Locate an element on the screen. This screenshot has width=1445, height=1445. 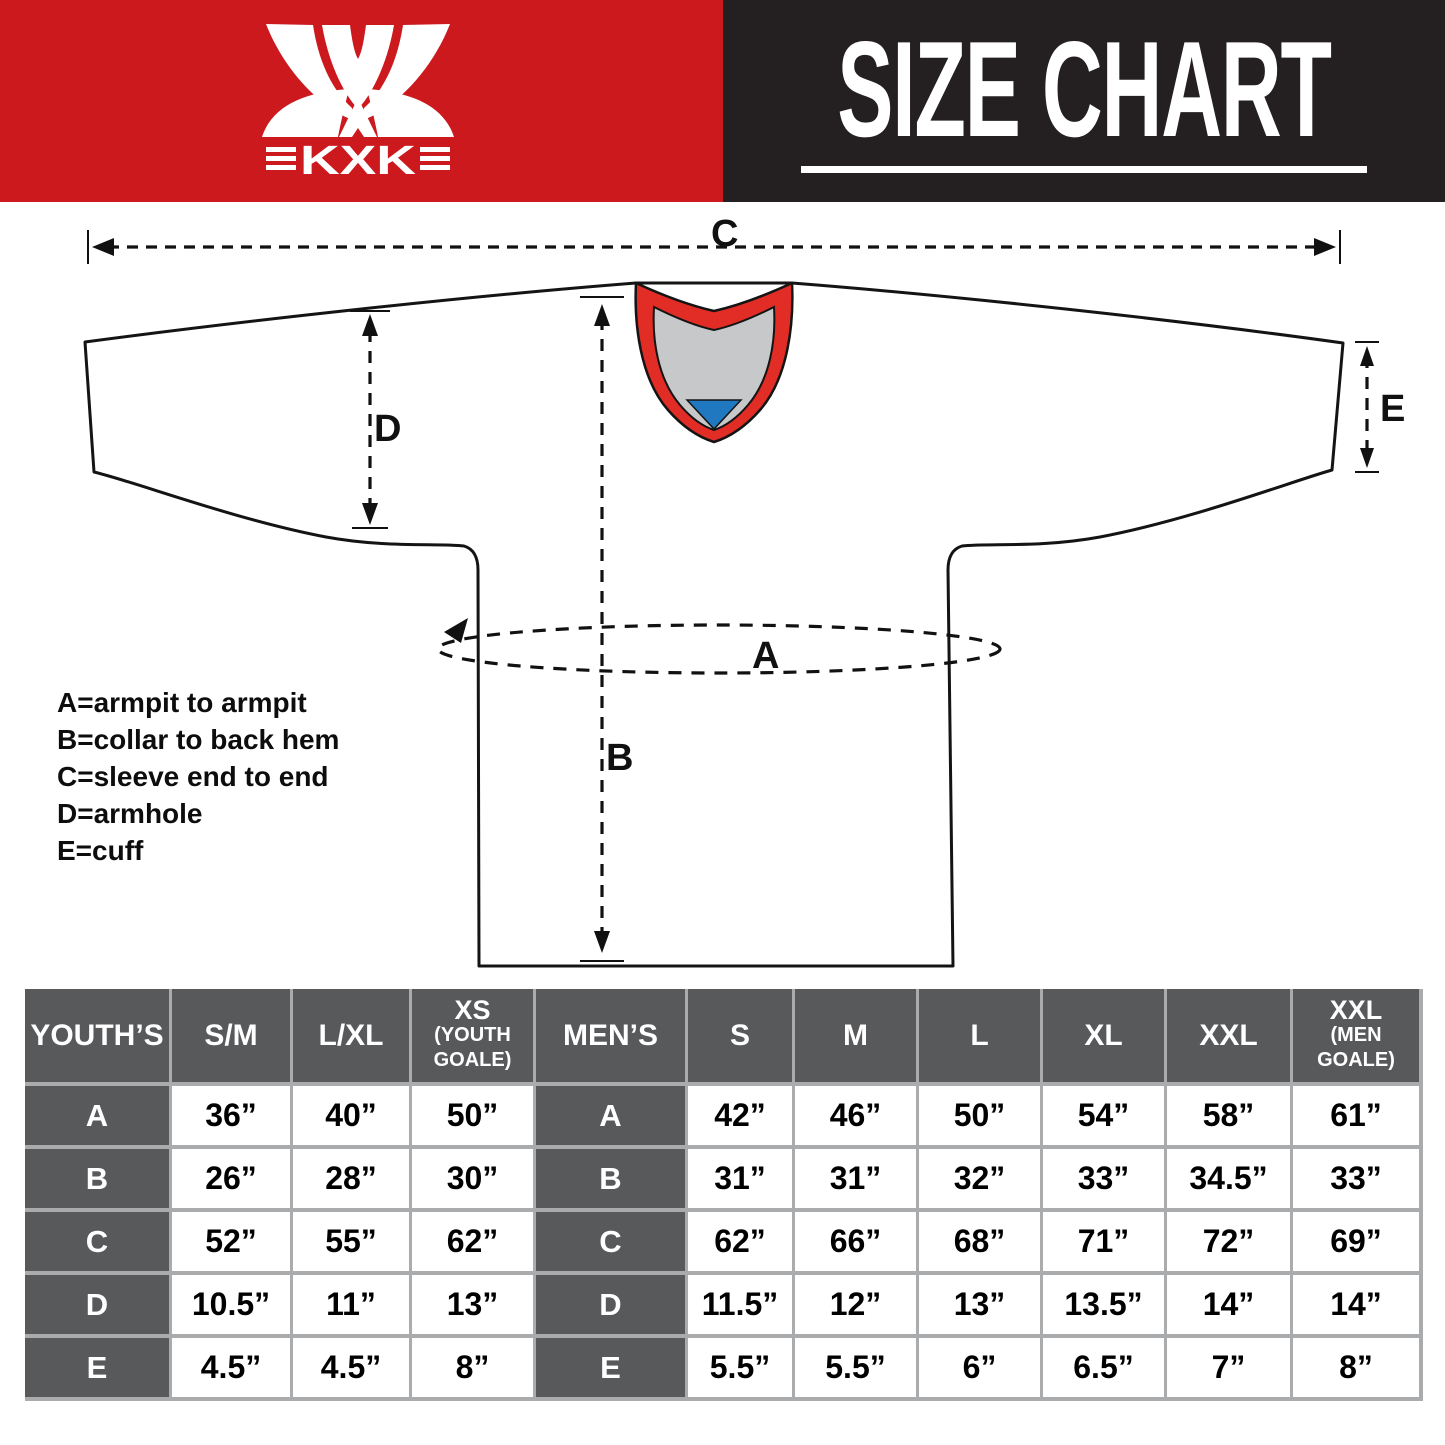
men-size-header: L is located at coordinates (979, 1035).